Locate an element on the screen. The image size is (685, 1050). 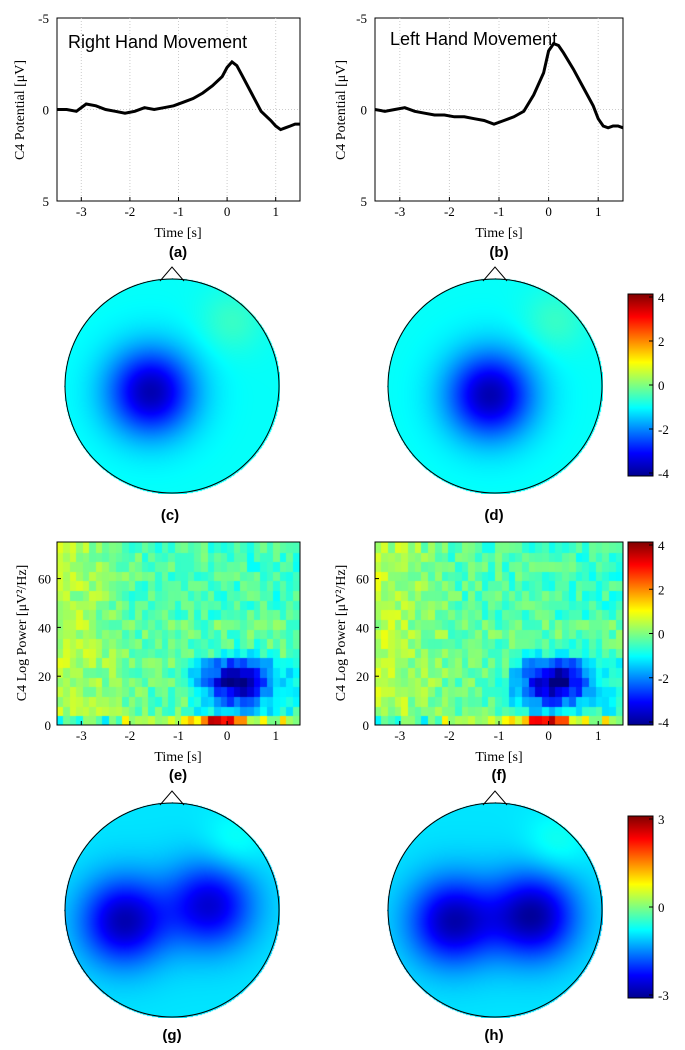
nose-d is located at coordinates (495, 274).